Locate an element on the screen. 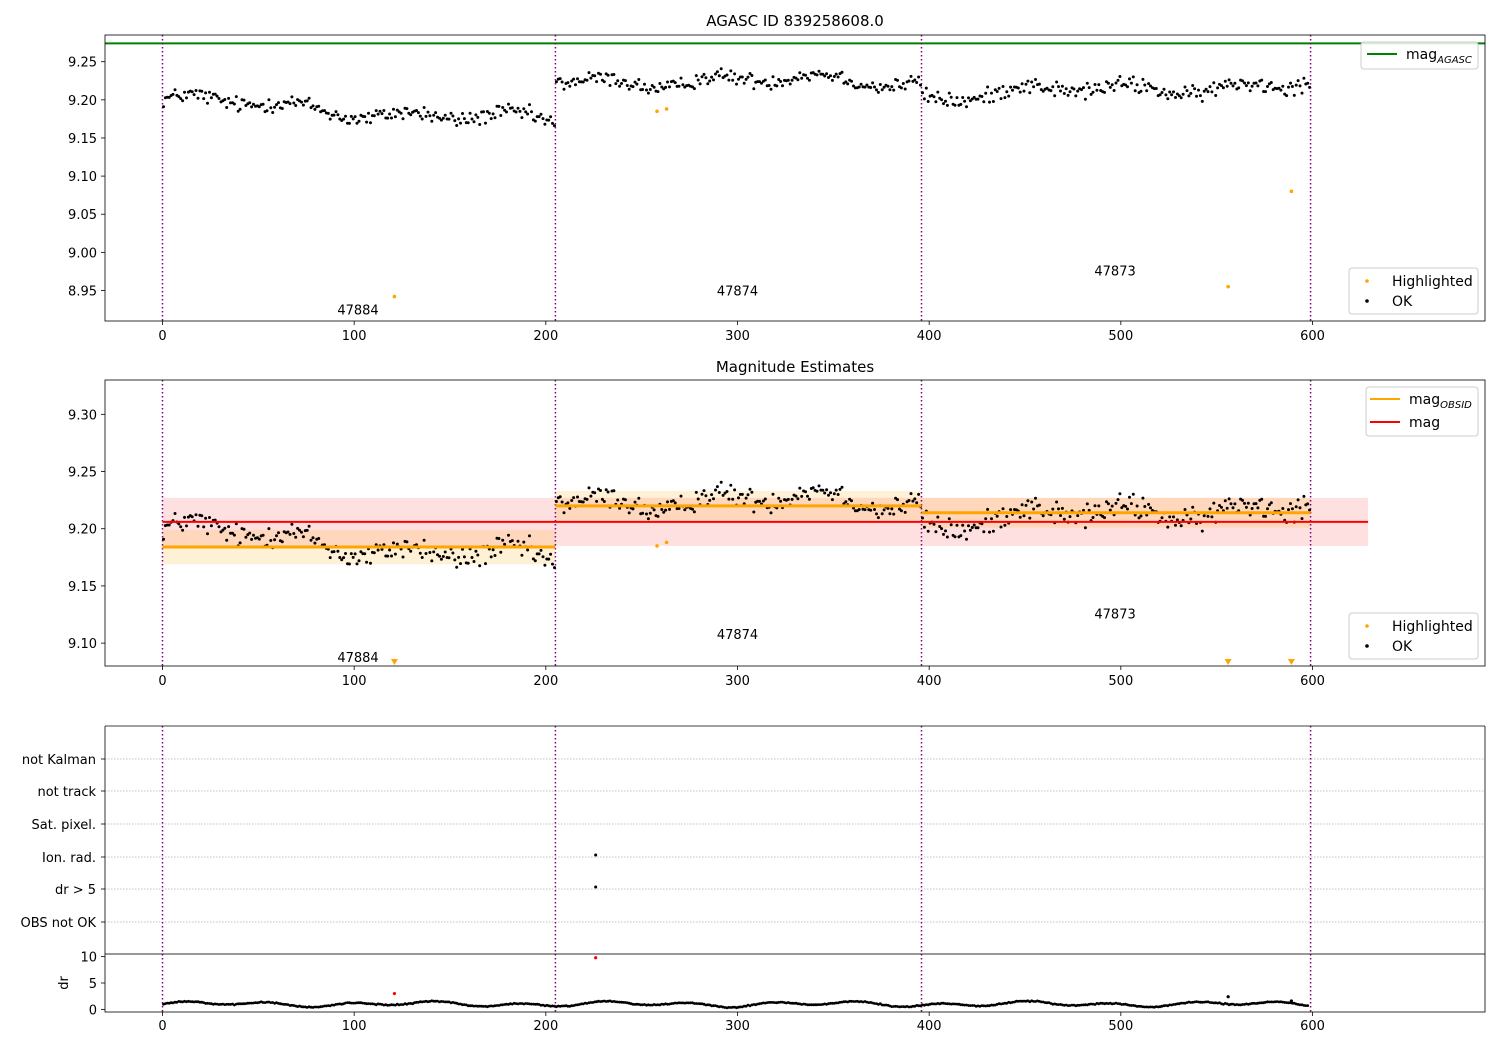  dr-point is located at coordinates (1231, 1004).